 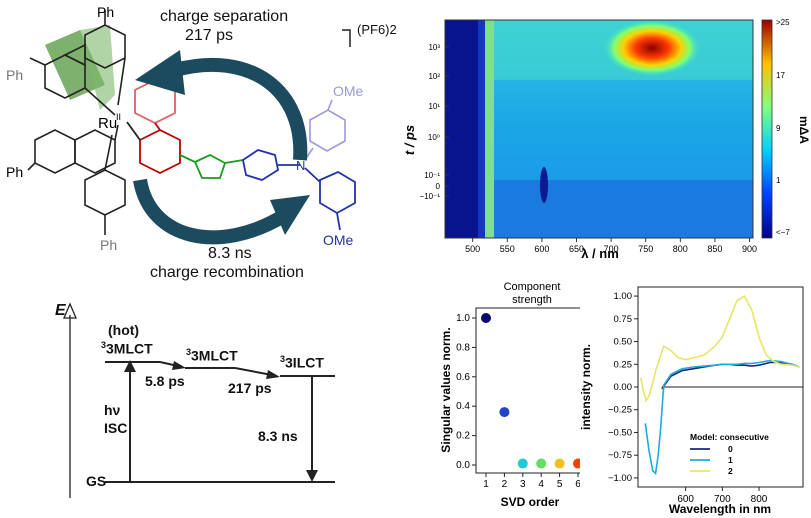 I want to click on svd-ytick-label: 1.0, so click(x=463, y=318).